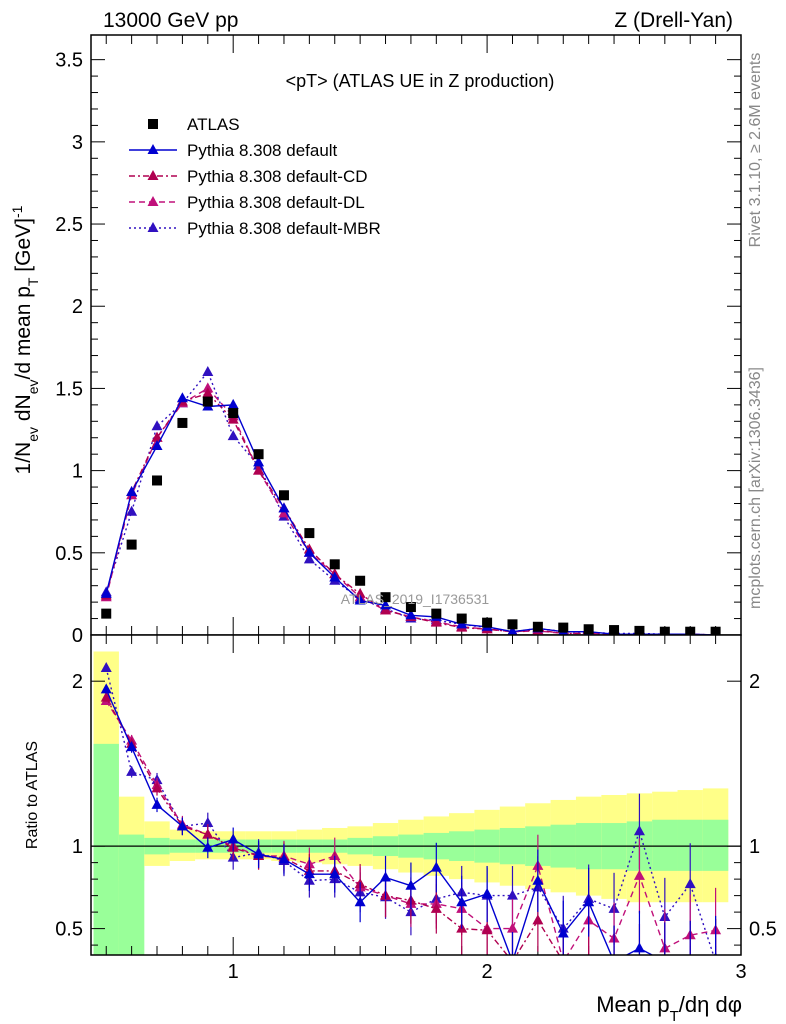 The image size is (786, 1024). What do you see at coordinates (77, 636) in the screenshot?
I see `main-ytick-label: 0` at bounding box center [77, 636].